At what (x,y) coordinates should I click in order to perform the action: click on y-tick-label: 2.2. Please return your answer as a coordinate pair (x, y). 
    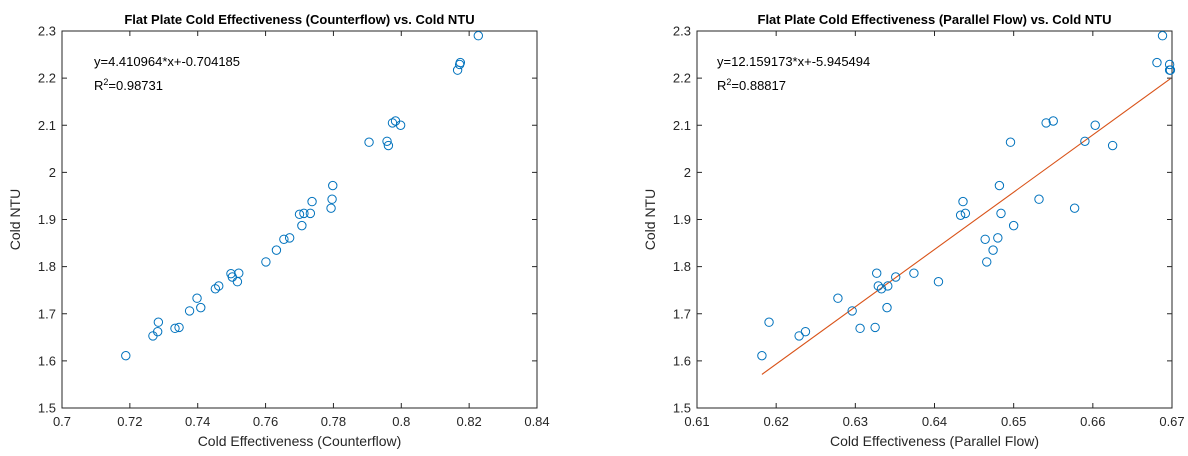
    Looking at the image, I should click on (47, 78).